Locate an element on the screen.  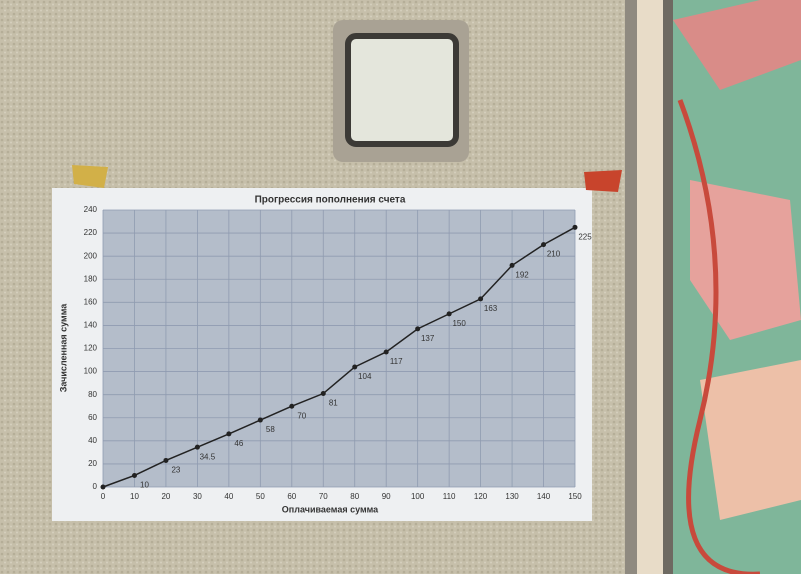
x-tick-label: 150 is located at coordinates (575, 496).